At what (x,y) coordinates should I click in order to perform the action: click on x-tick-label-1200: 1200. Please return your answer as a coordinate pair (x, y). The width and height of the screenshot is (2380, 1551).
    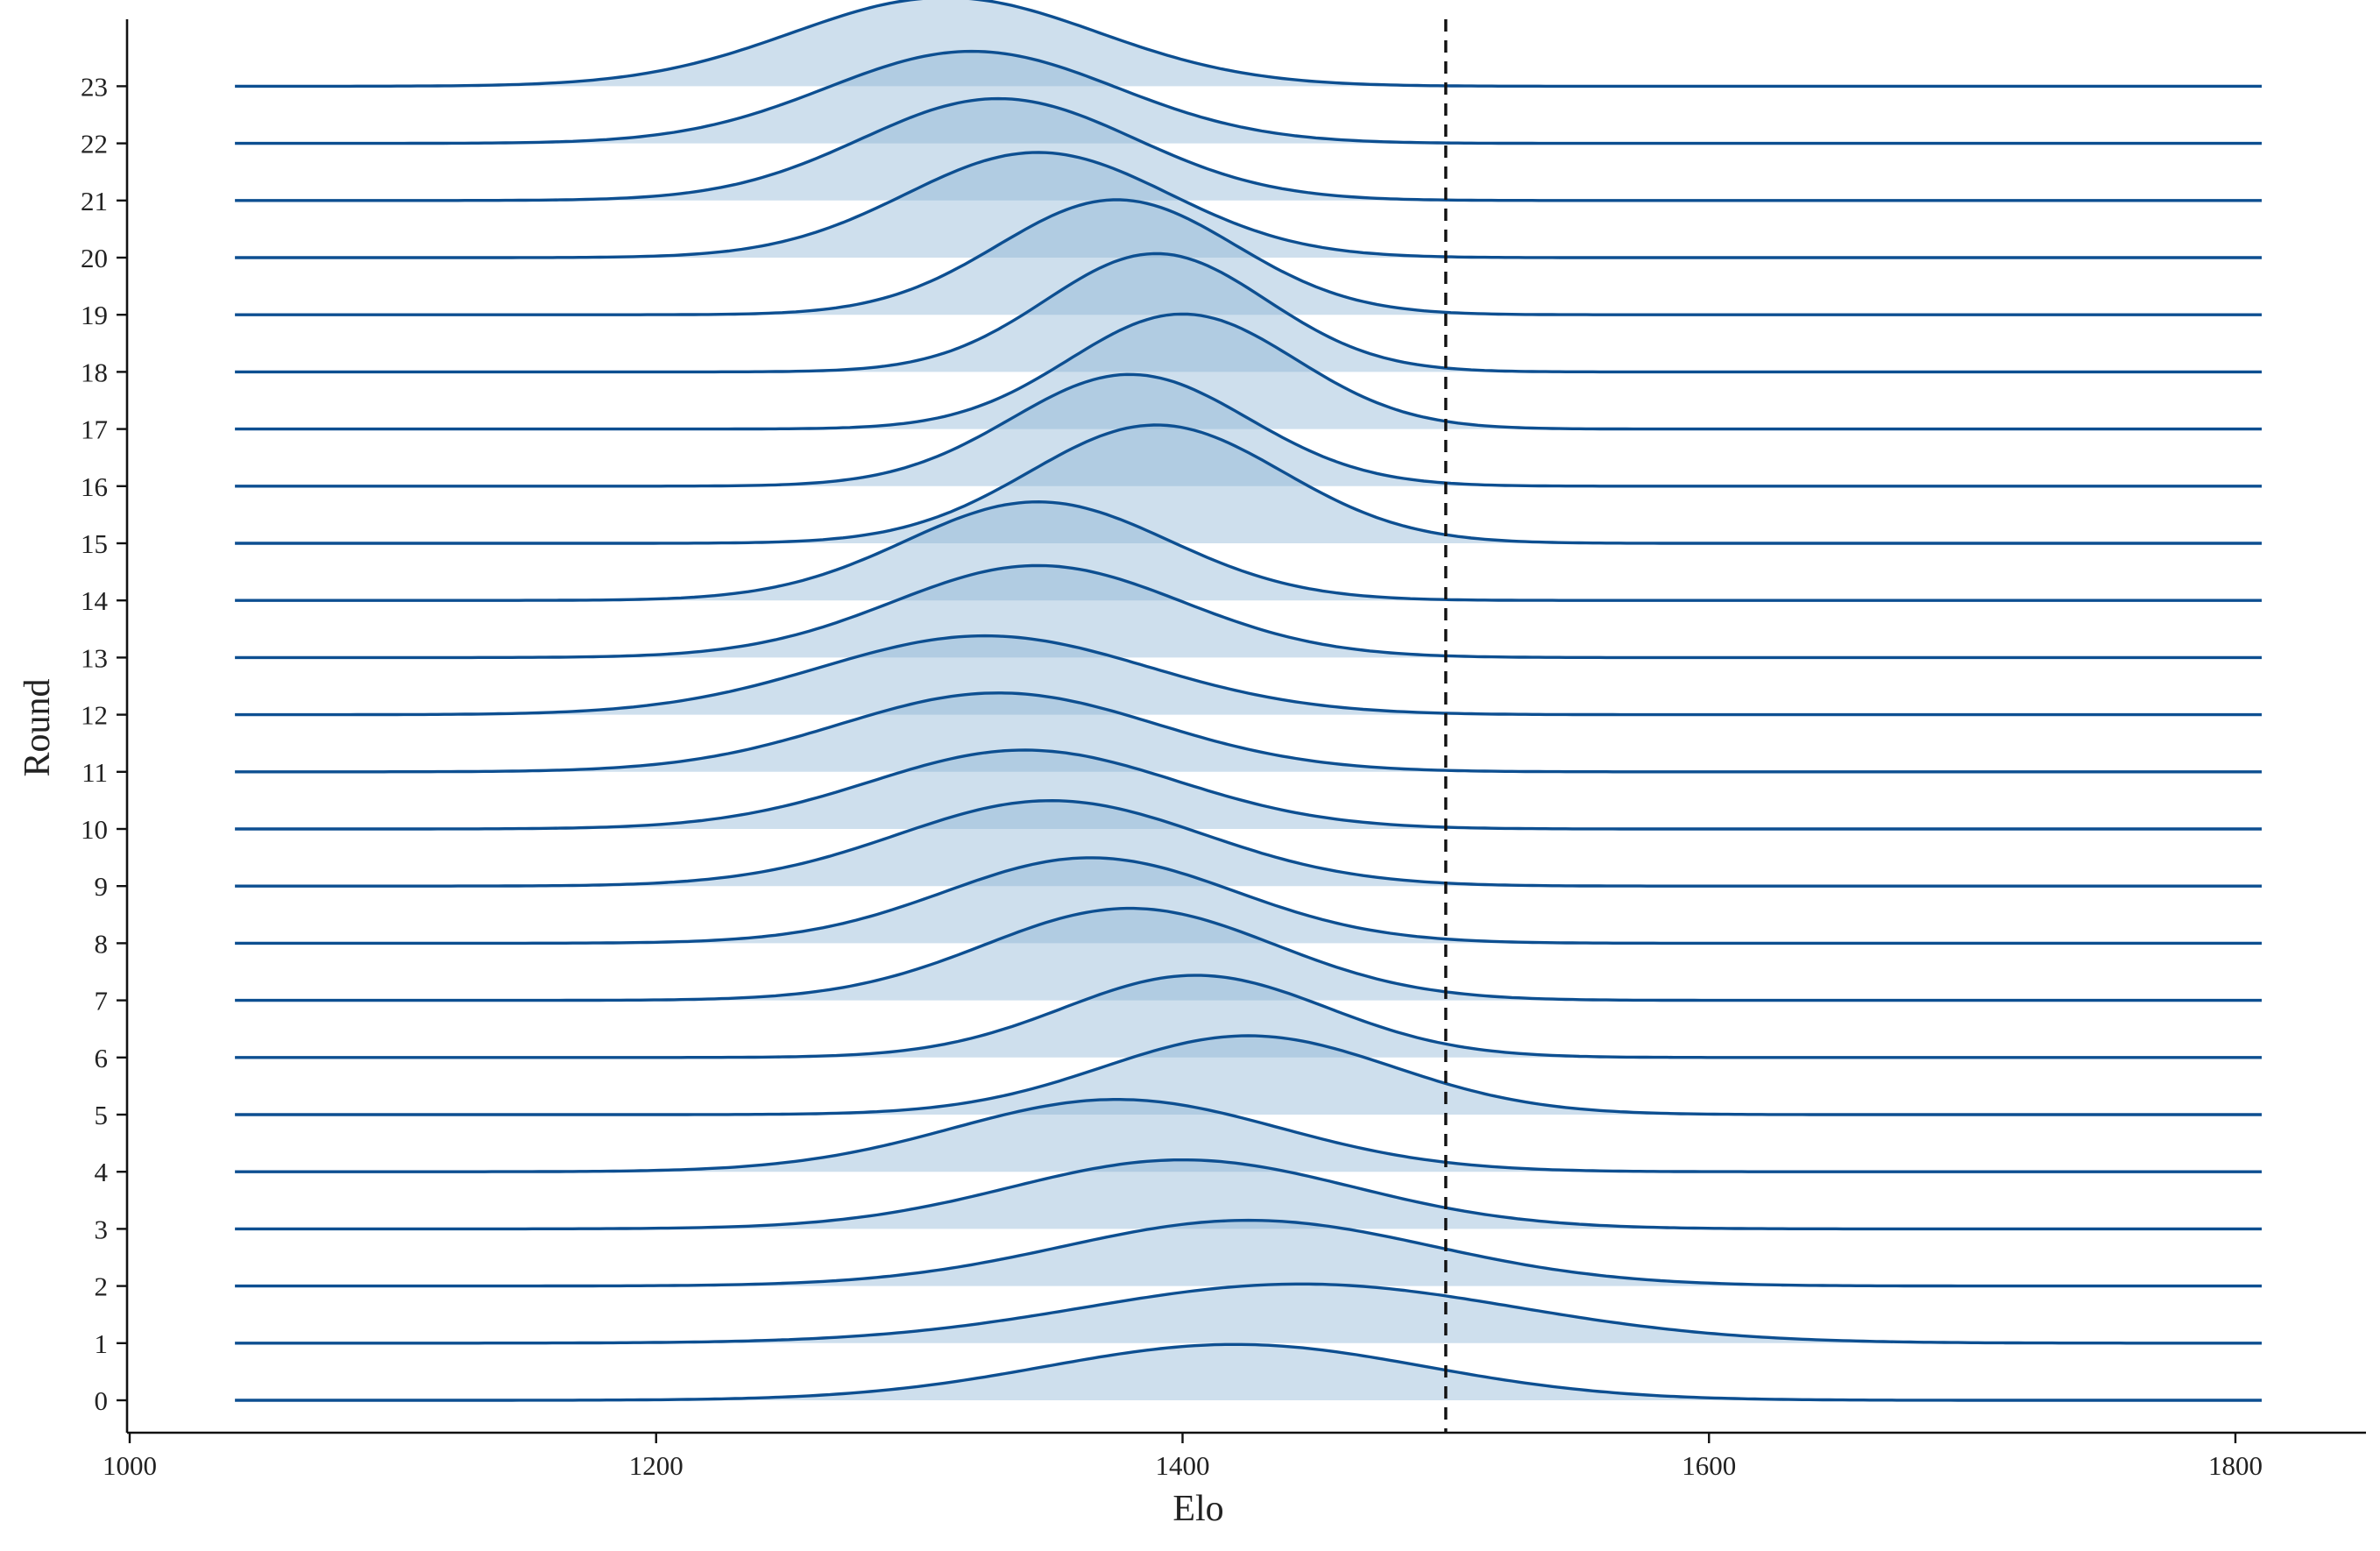
    Looking at the image, I should click on (656, 1465).